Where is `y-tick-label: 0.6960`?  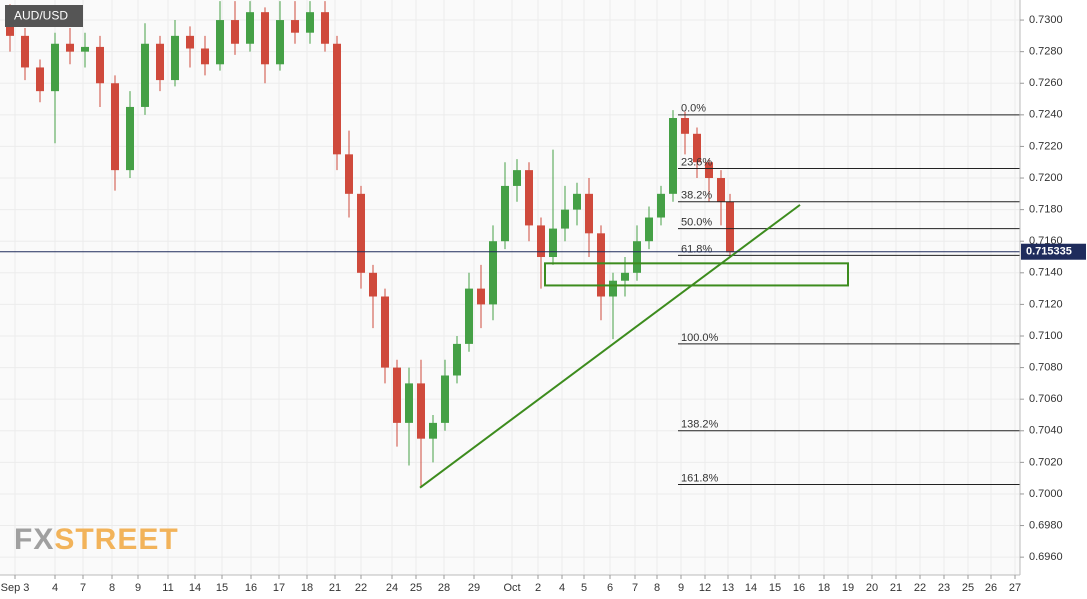 y-tick-label: 0.6960 is located at coordinates (1046, 557).